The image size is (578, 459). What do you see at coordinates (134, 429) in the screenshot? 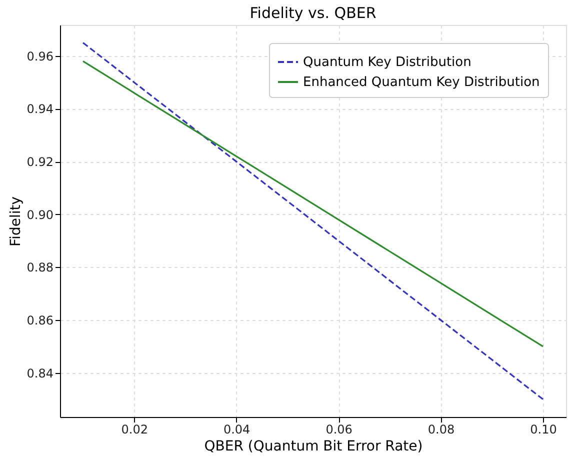
I see `x-tick-label: 0.02` at bounding box center [134, 429].